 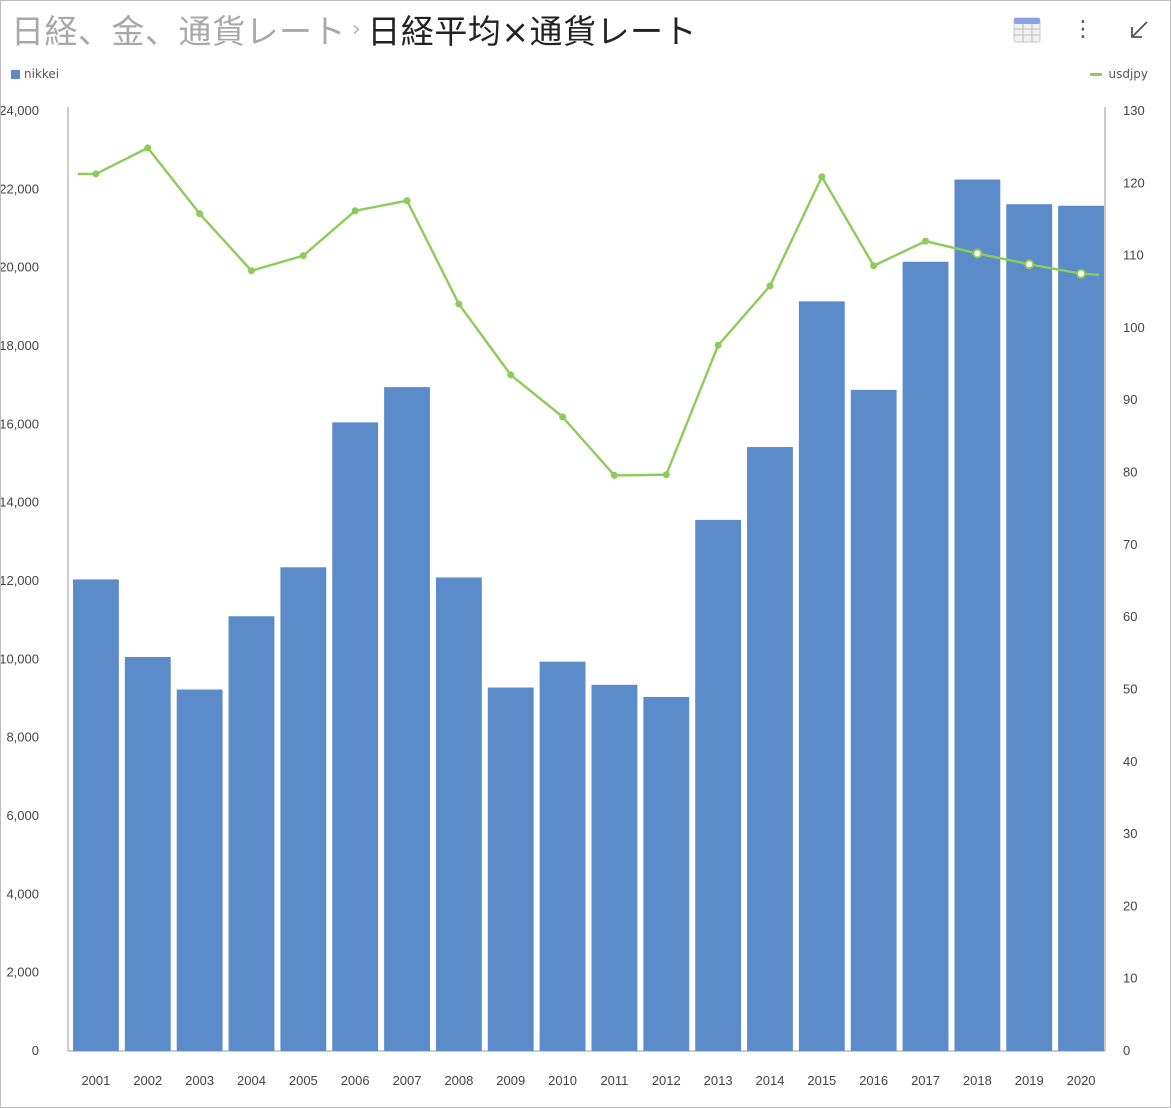 What do you see at coordinates (1081, 1080) in the screenshot?
I see `x-tick-label: 2020` at bounding box center [1081, 1080].